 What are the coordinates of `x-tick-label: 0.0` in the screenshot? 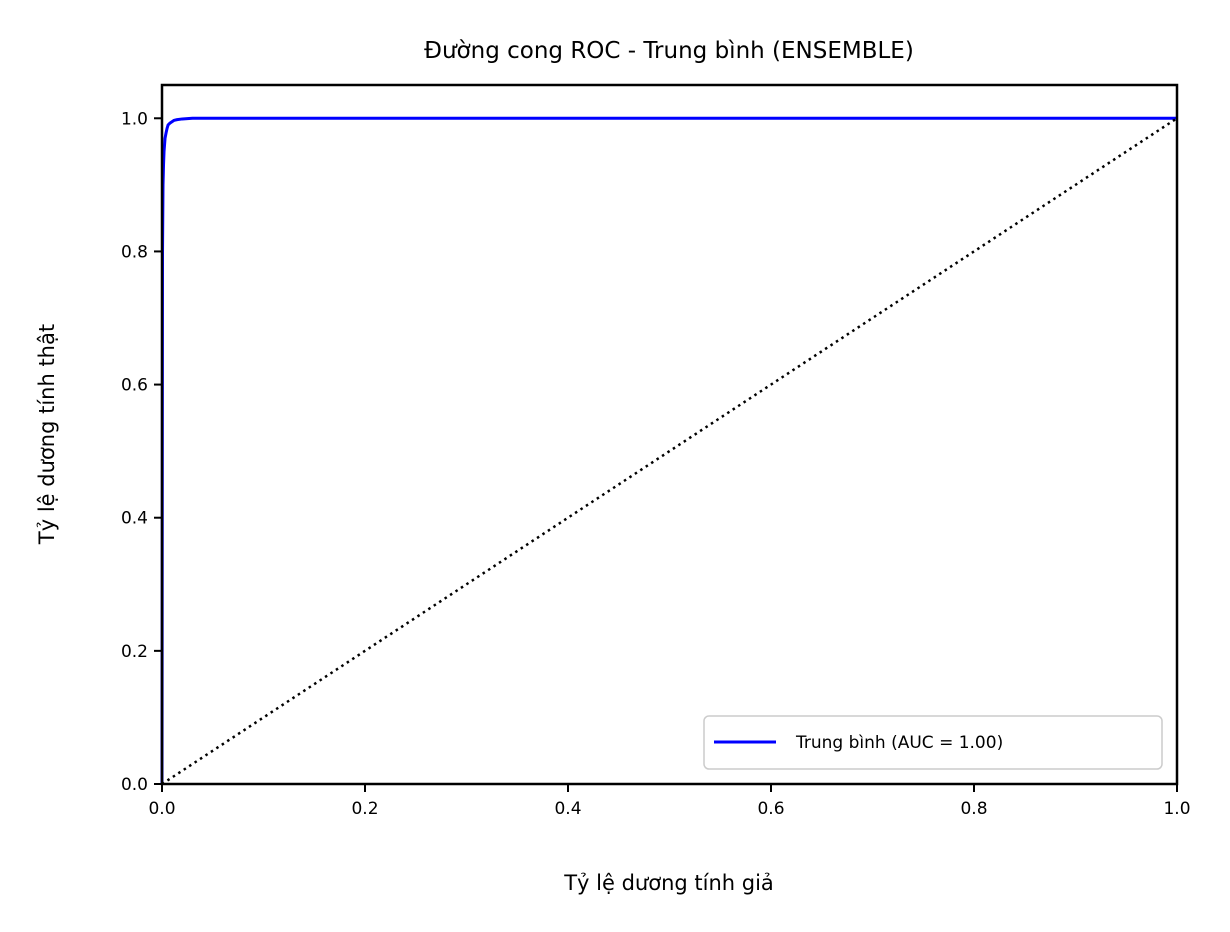 It's located at (161, 809).